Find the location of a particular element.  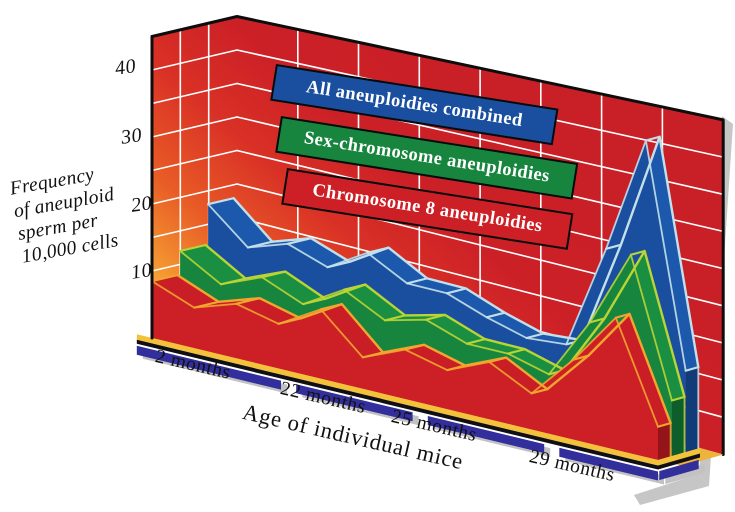

base-right-stripe is located at coordinates (679, 457).